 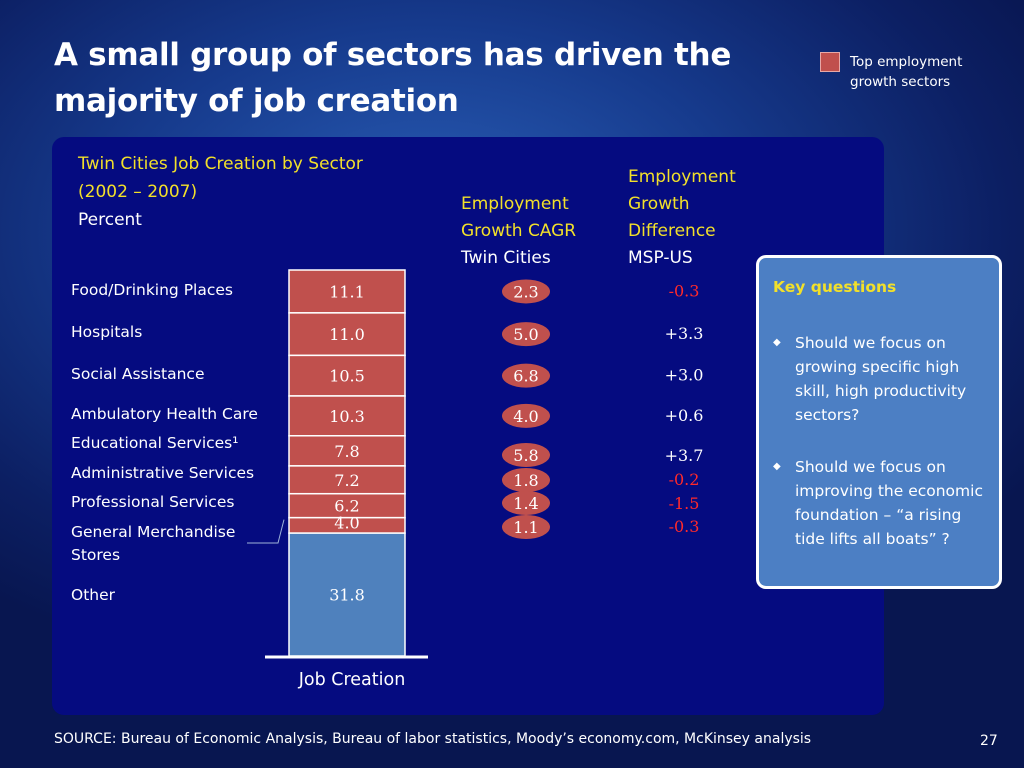 I want to click on growth-difference-value: +3.7, so click(x=684, y=455).